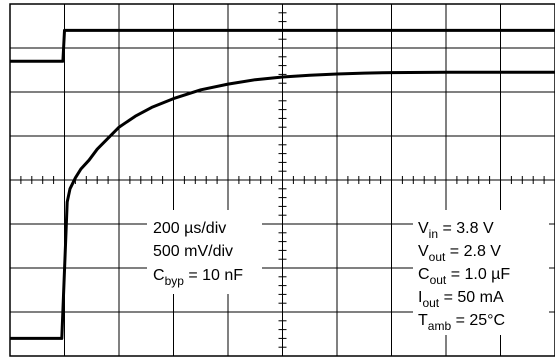 This screenshot has width=555, height=358. What do you see at coordinates (193, 251) in the screenshot?
I see `volts-per-div-label: 500 mV/div` at bounding box center [193, 251].